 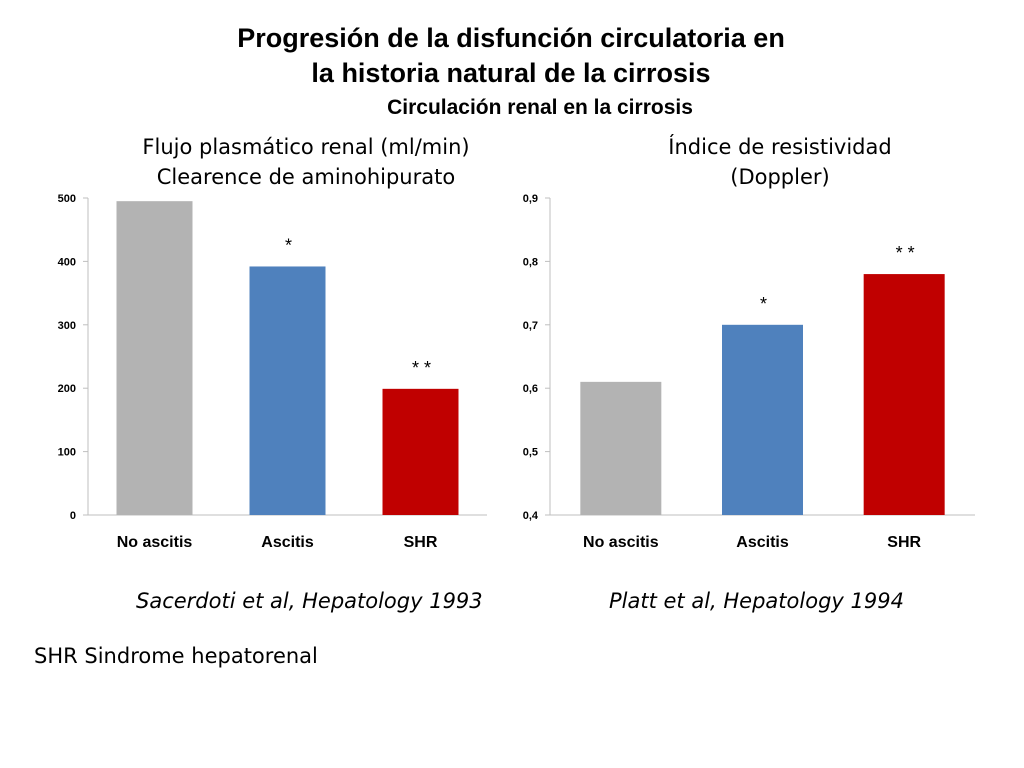 What do you see at coordinates (780, 162) in the screenshot?
I see `right-chart-heading: Índice de resistividad (Doppler)` at bounding box center [780, 162].